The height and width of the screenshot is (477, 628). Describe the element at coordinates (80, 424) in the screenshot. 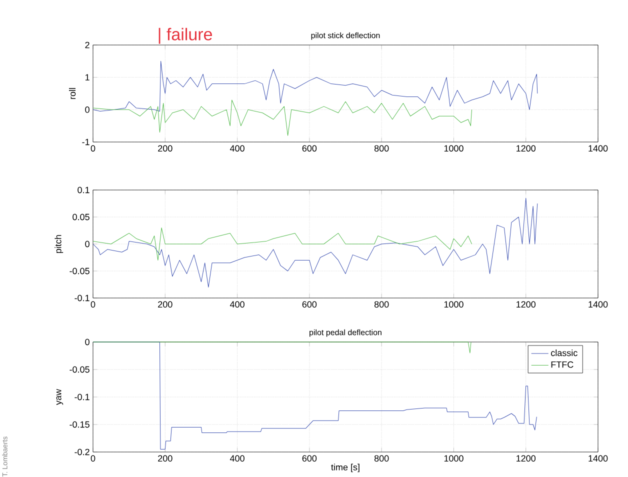

I see `y-tick-label: -0.15` at that location.